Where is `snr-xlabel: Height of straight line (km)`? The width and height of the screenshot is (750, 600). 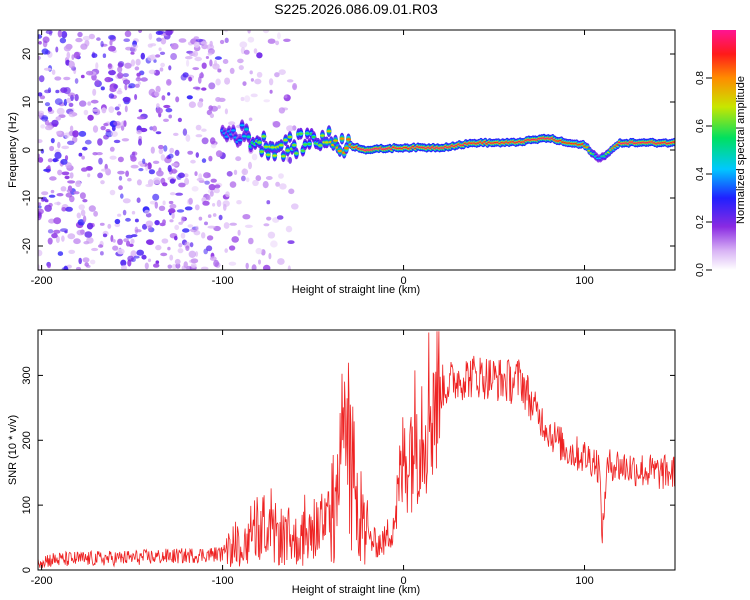 snr-xlabel: Height of straight line (km) is located at coordinates (356, 590).